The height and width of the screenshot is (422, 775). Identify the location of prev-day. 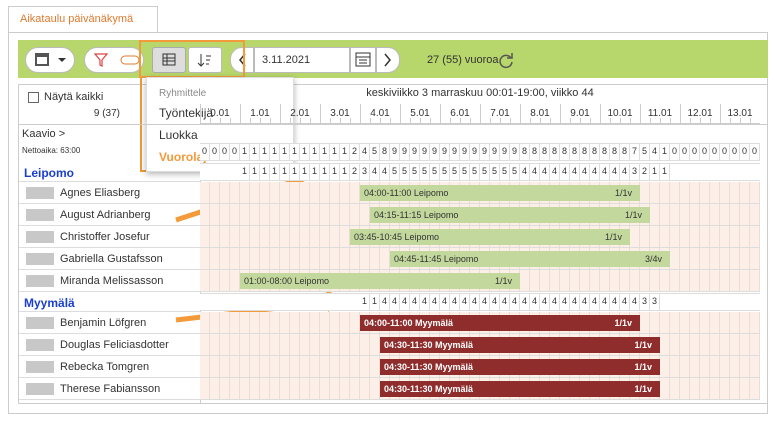
(242, 60).